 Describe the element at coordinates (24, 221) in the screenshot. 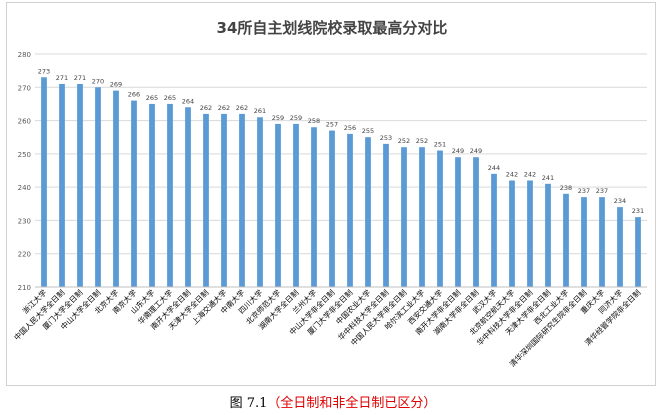

I see `y-tick-label: 230` at that location.